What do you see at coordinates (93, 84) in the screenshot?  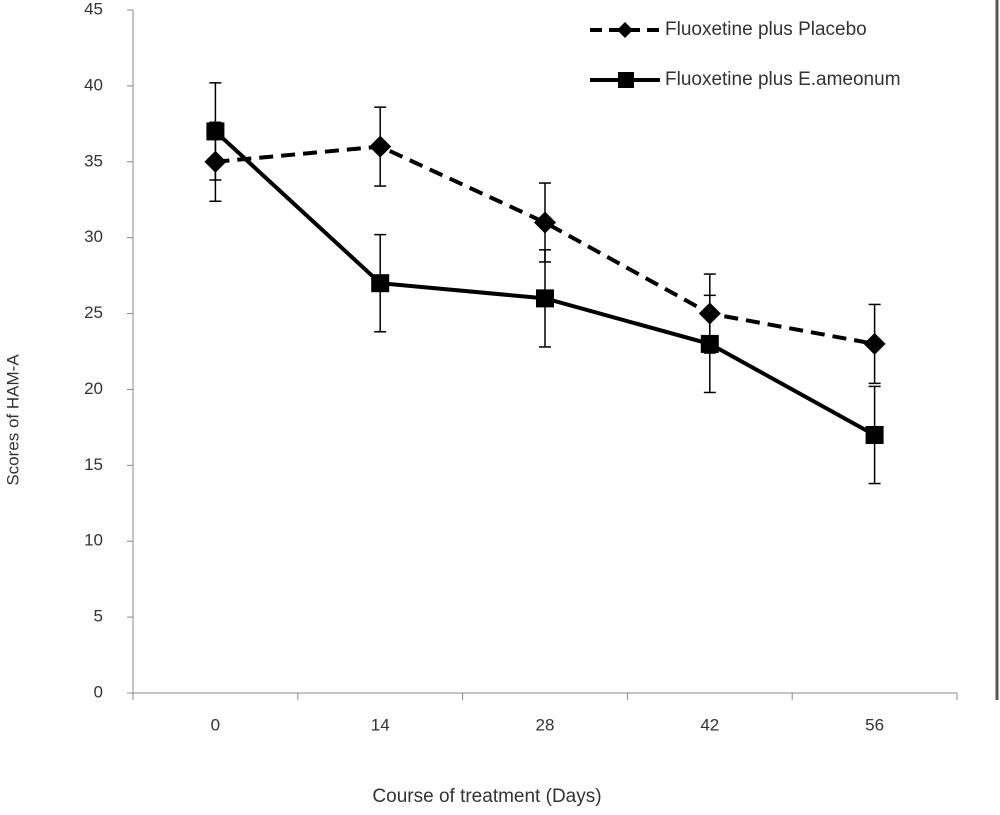 I see `y-tick-label: 40` at bounding box center [93, 84].